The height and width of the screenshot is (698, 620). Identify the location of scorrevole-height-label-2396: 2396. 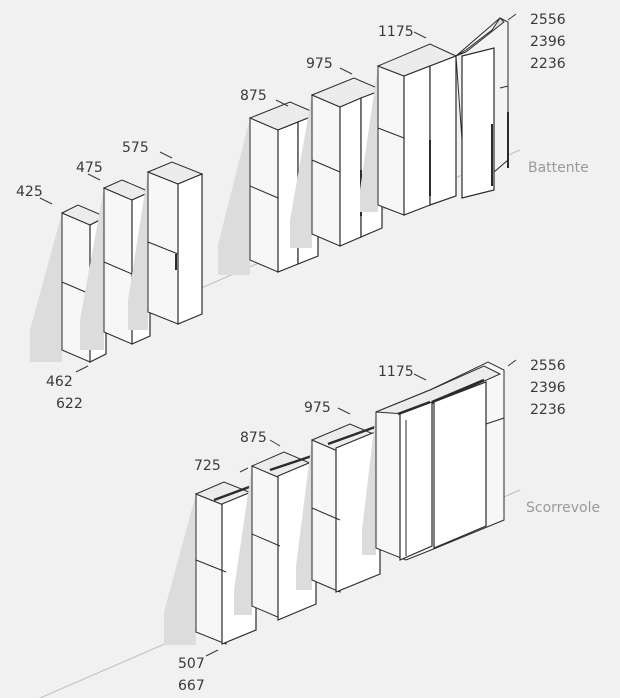
(548, 388).